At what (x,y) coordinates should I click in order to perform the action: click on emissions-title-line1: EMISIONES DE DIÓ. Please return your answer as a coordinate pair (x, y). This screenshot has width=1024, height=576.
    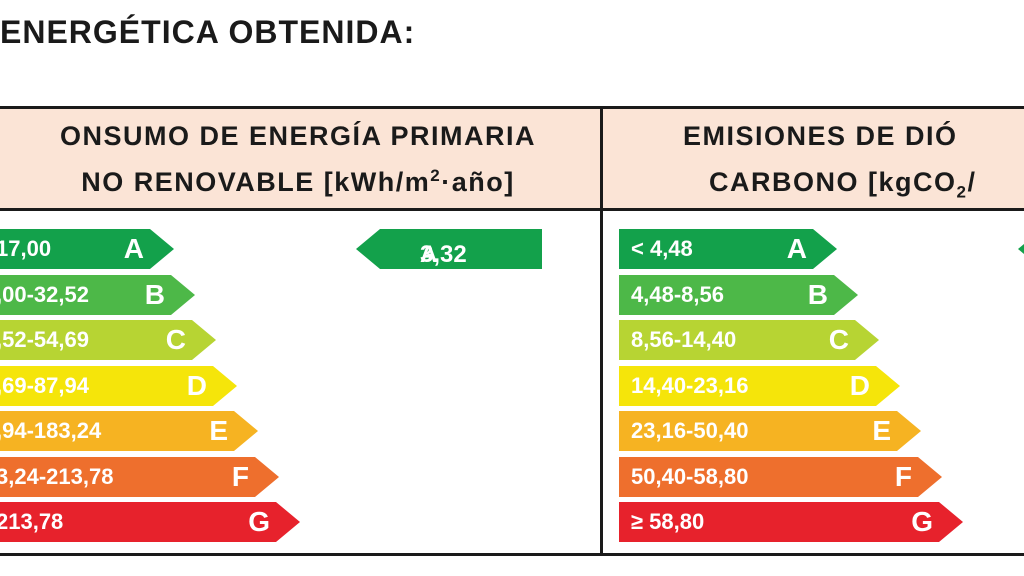
    Looking at the image, I should click on (820, 135).